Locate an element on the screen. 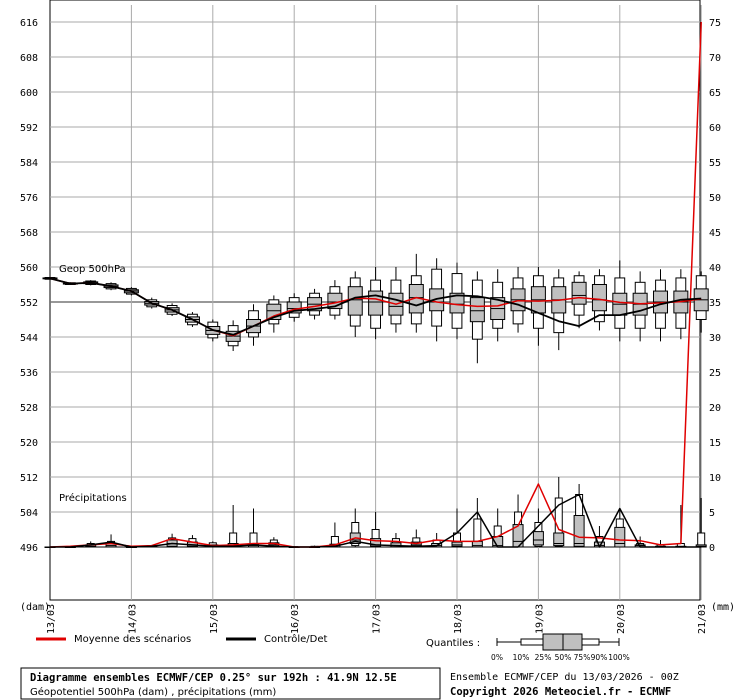 This screenshot has height=700, width=740. y2-tick-label: 35 is located at coordinates (715, 303).